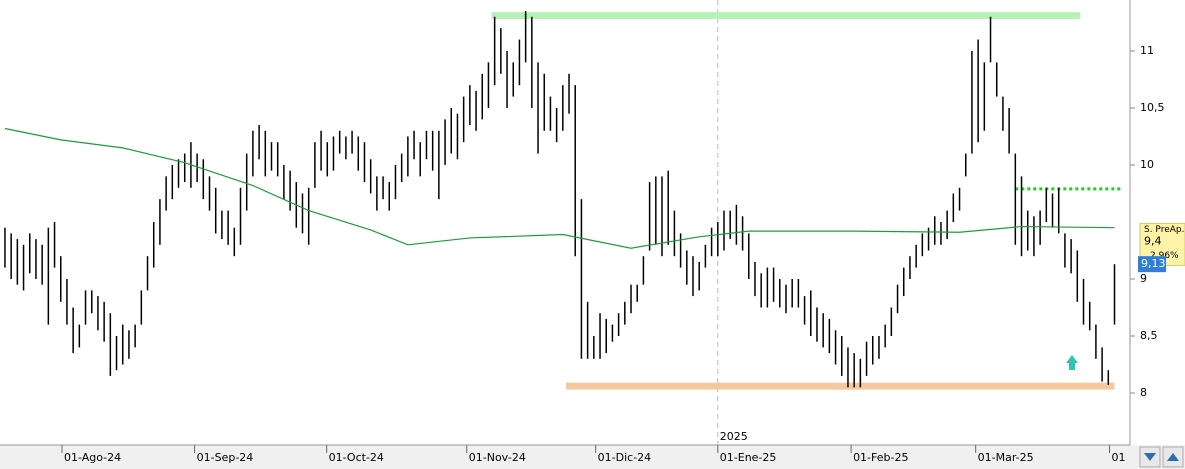 This screenshot has width=1185, height=469. I want to click on x-tick-label: 01-Mar-25, so click(1006, 457).